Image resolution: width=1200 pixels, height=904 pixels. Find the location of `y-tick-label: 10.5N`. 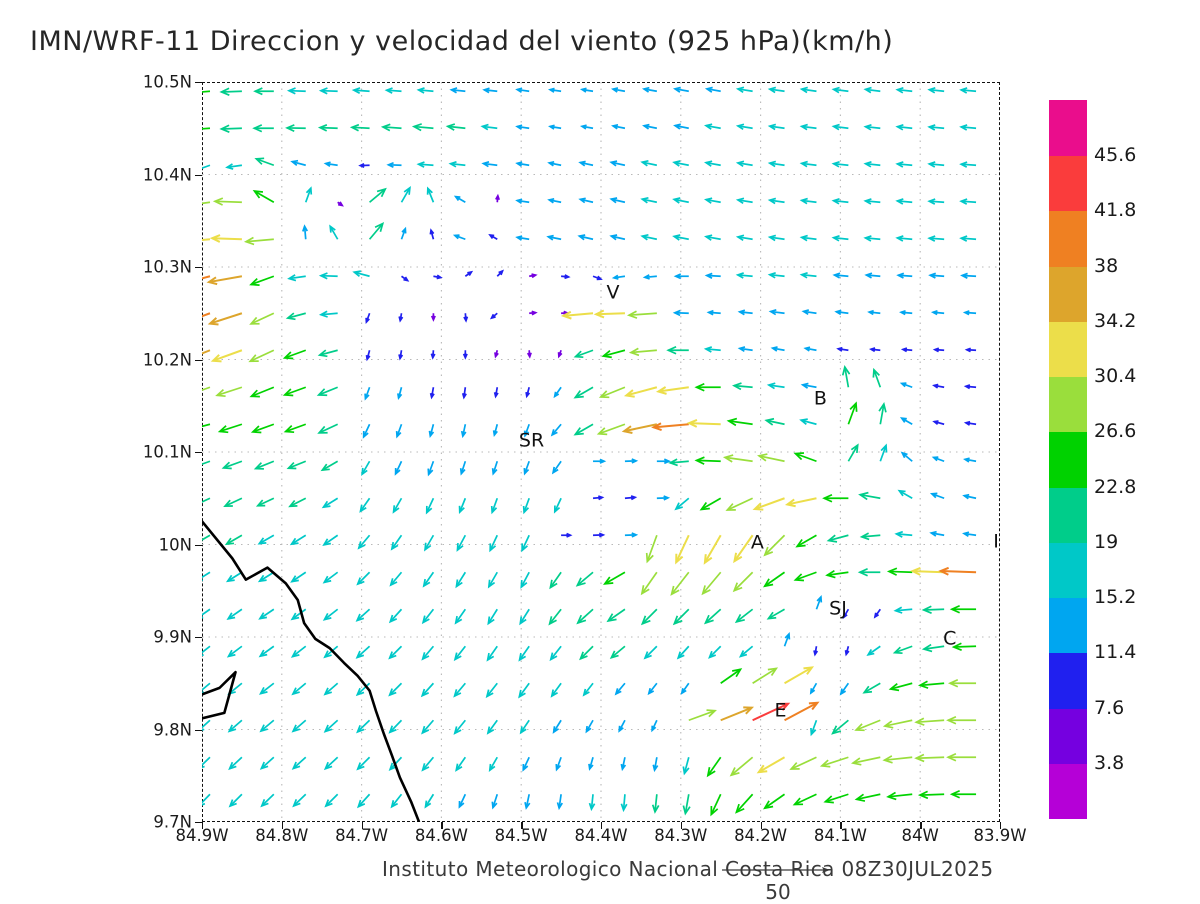

y-tick-label: 10.5N is located at coordinates (160, 82).